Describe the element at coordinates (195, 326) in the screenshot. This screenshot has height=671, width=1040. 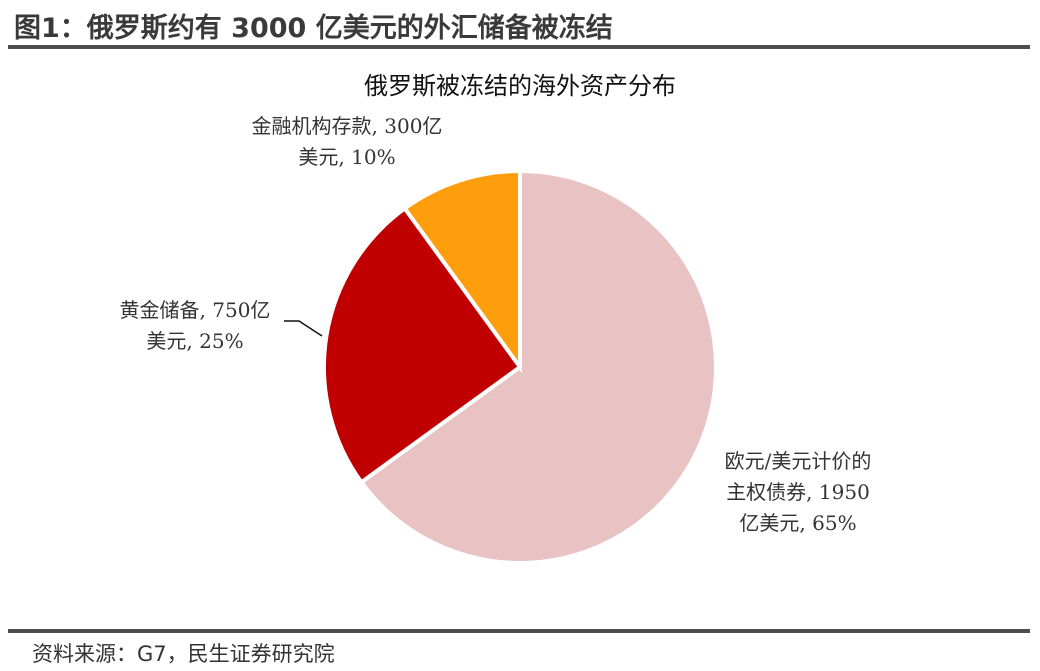
I see `data-label-gold: 黄金储备, 750亿 美元, 25%` at that location.